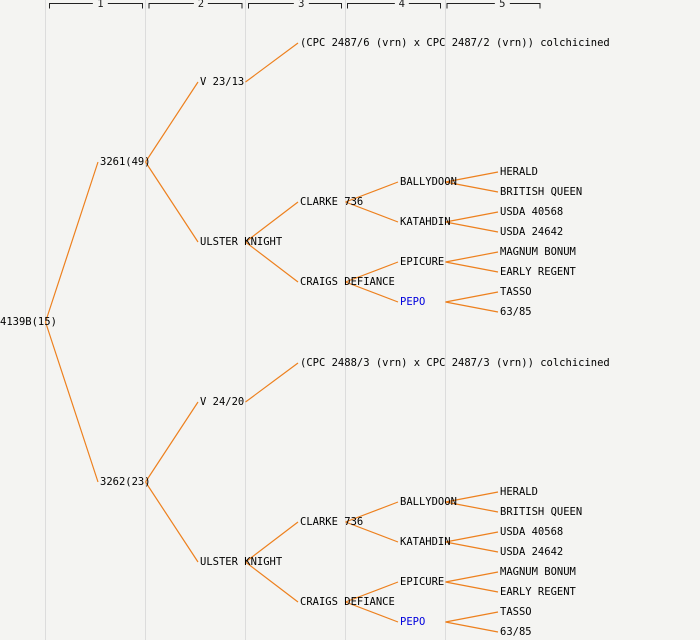 The image size is (700, 640). I want to click on generation-label: 5, so click(502, 5).